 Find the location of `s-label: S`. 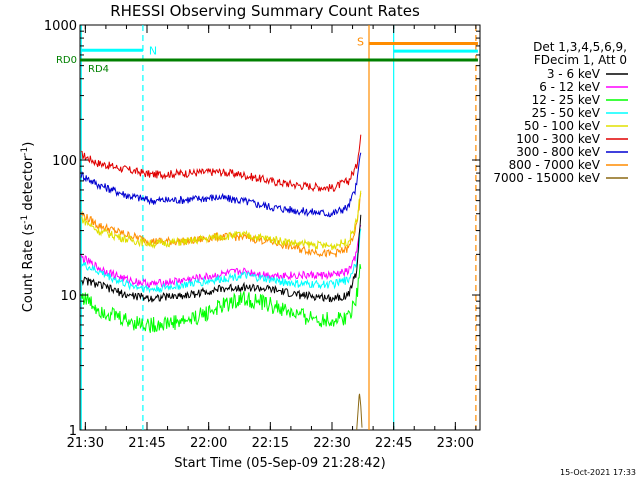

s-label: S is located at coordinates (360, 41).